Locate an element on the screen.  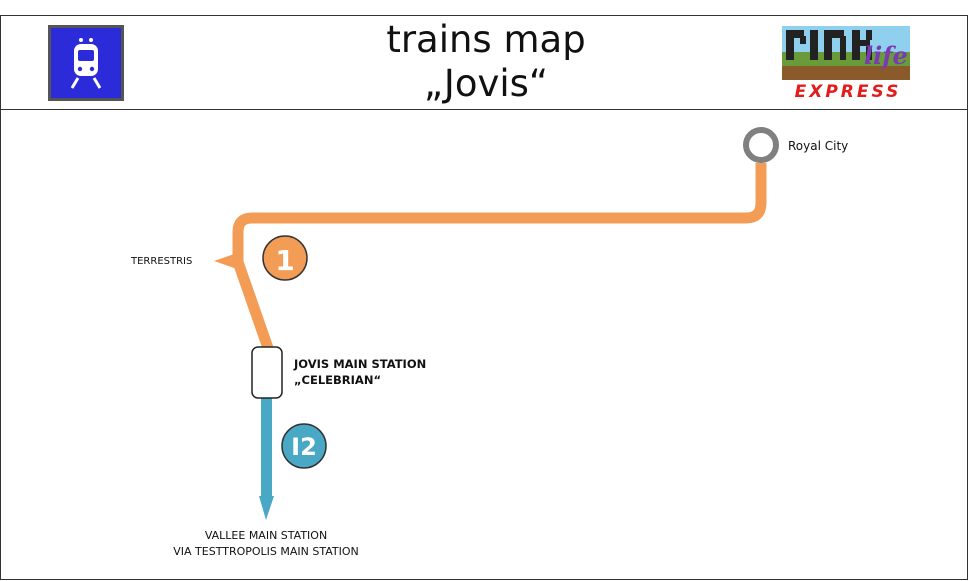
vallee-arrow is located at coordinates (266, 508).